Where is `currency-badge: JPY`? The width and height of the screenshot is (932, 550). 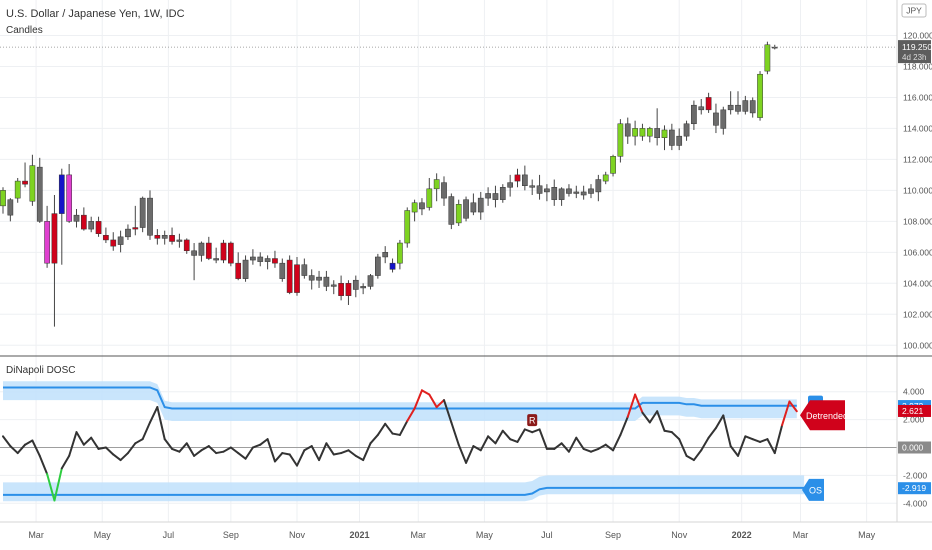 currency-badge: JPY is located at coordinates (914, 11).